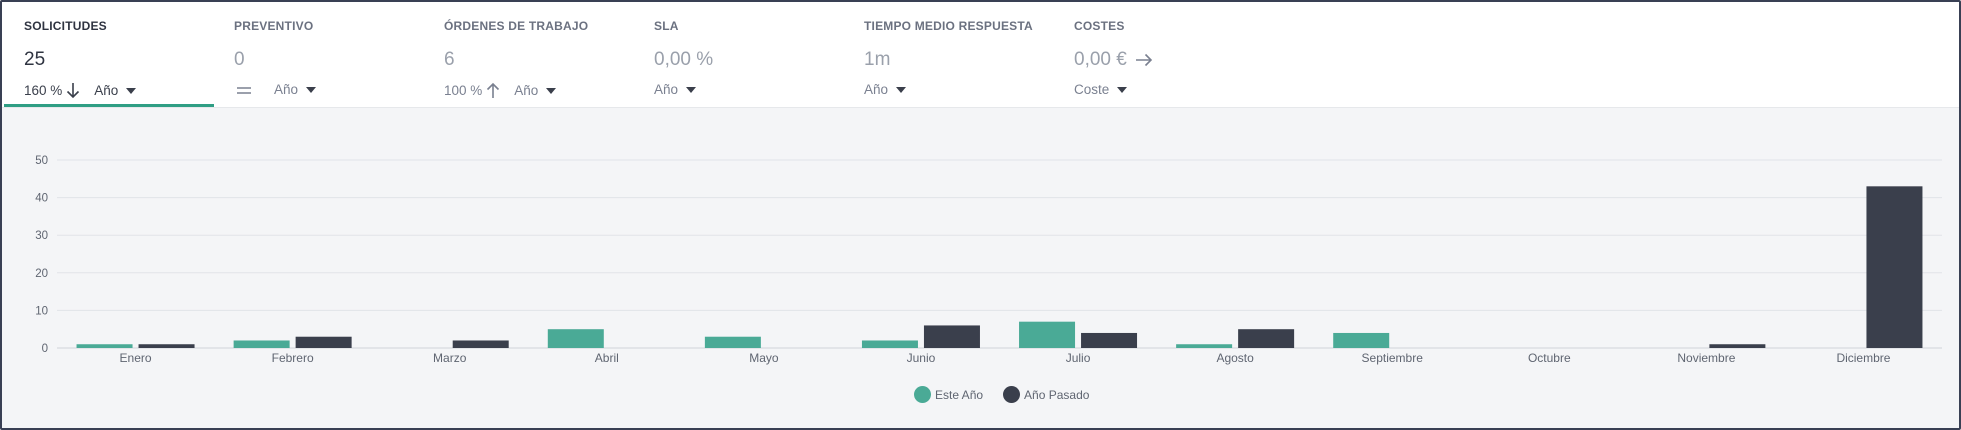 The image size is (1961, 430). I want to click on kpi-solicitudes: SOLICITUDES 25 160 % Año, so click(108, 54).